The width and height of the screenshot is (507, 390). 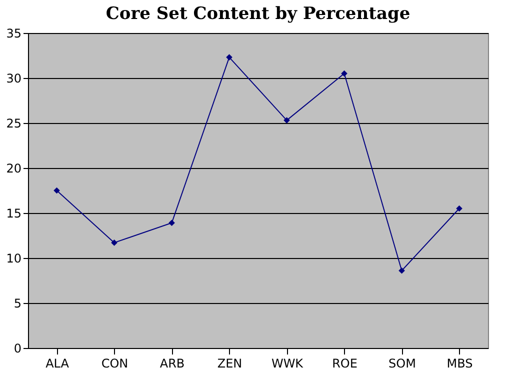 What do you see at coordinates (114, 363) in the screenshot?
I see `x-tick-label: CON` at bounding box center [114, 363].